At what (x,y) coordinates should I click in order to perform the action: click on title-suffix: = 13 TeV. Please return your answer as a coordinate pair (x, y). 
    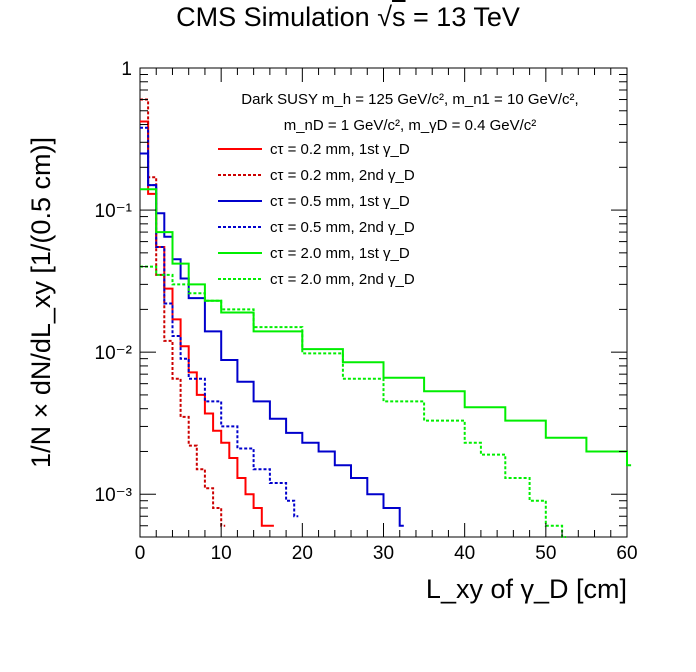
    Looking at the image, I should click on (462, 17).